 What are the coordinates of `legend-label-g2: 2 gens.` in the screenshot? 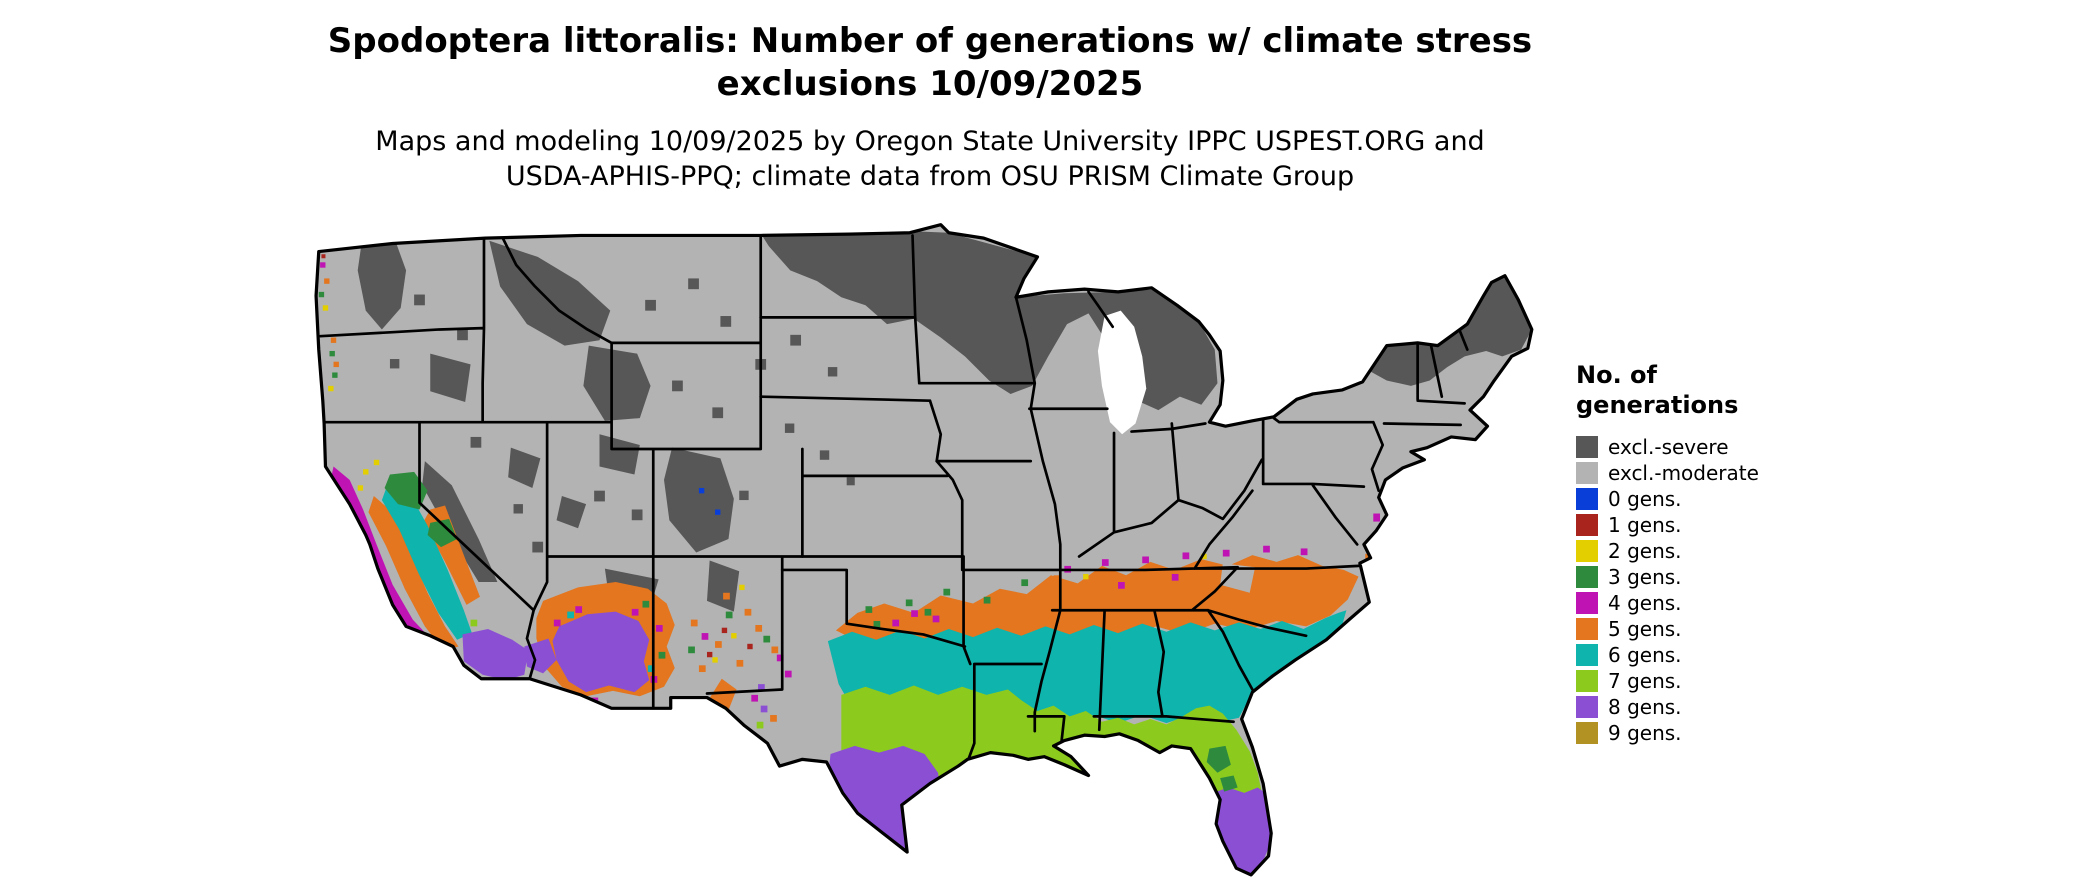 It's located at (1645, 551).